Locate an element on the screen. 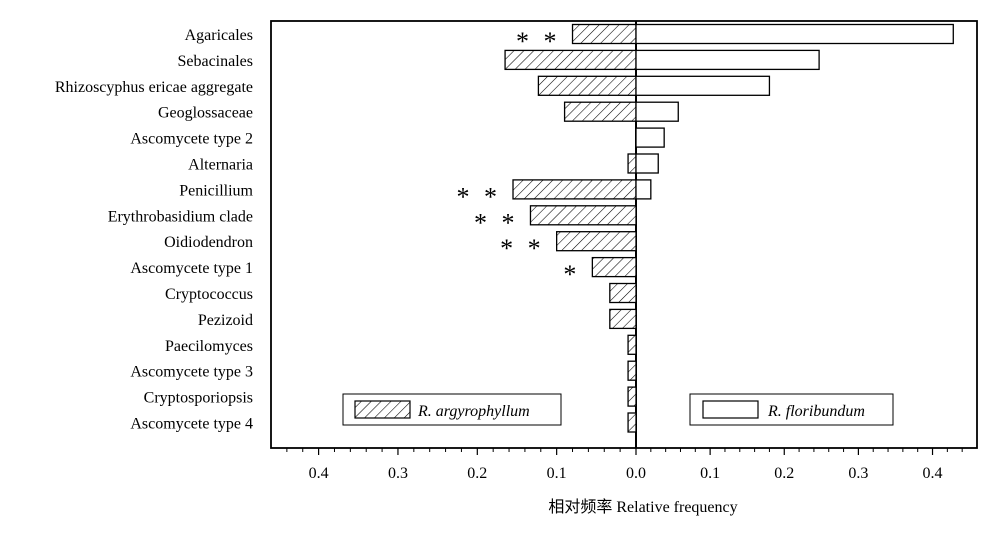 Image resolution: width=1000 pixels, height=551 pixels. category-label: Ascomycete type 2 is located at coordinates (191, 139).